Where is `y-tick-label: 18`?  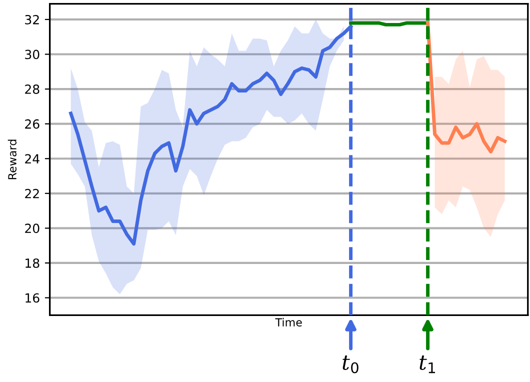 y-tick-label: 18 is located at coordinates (33, 263).